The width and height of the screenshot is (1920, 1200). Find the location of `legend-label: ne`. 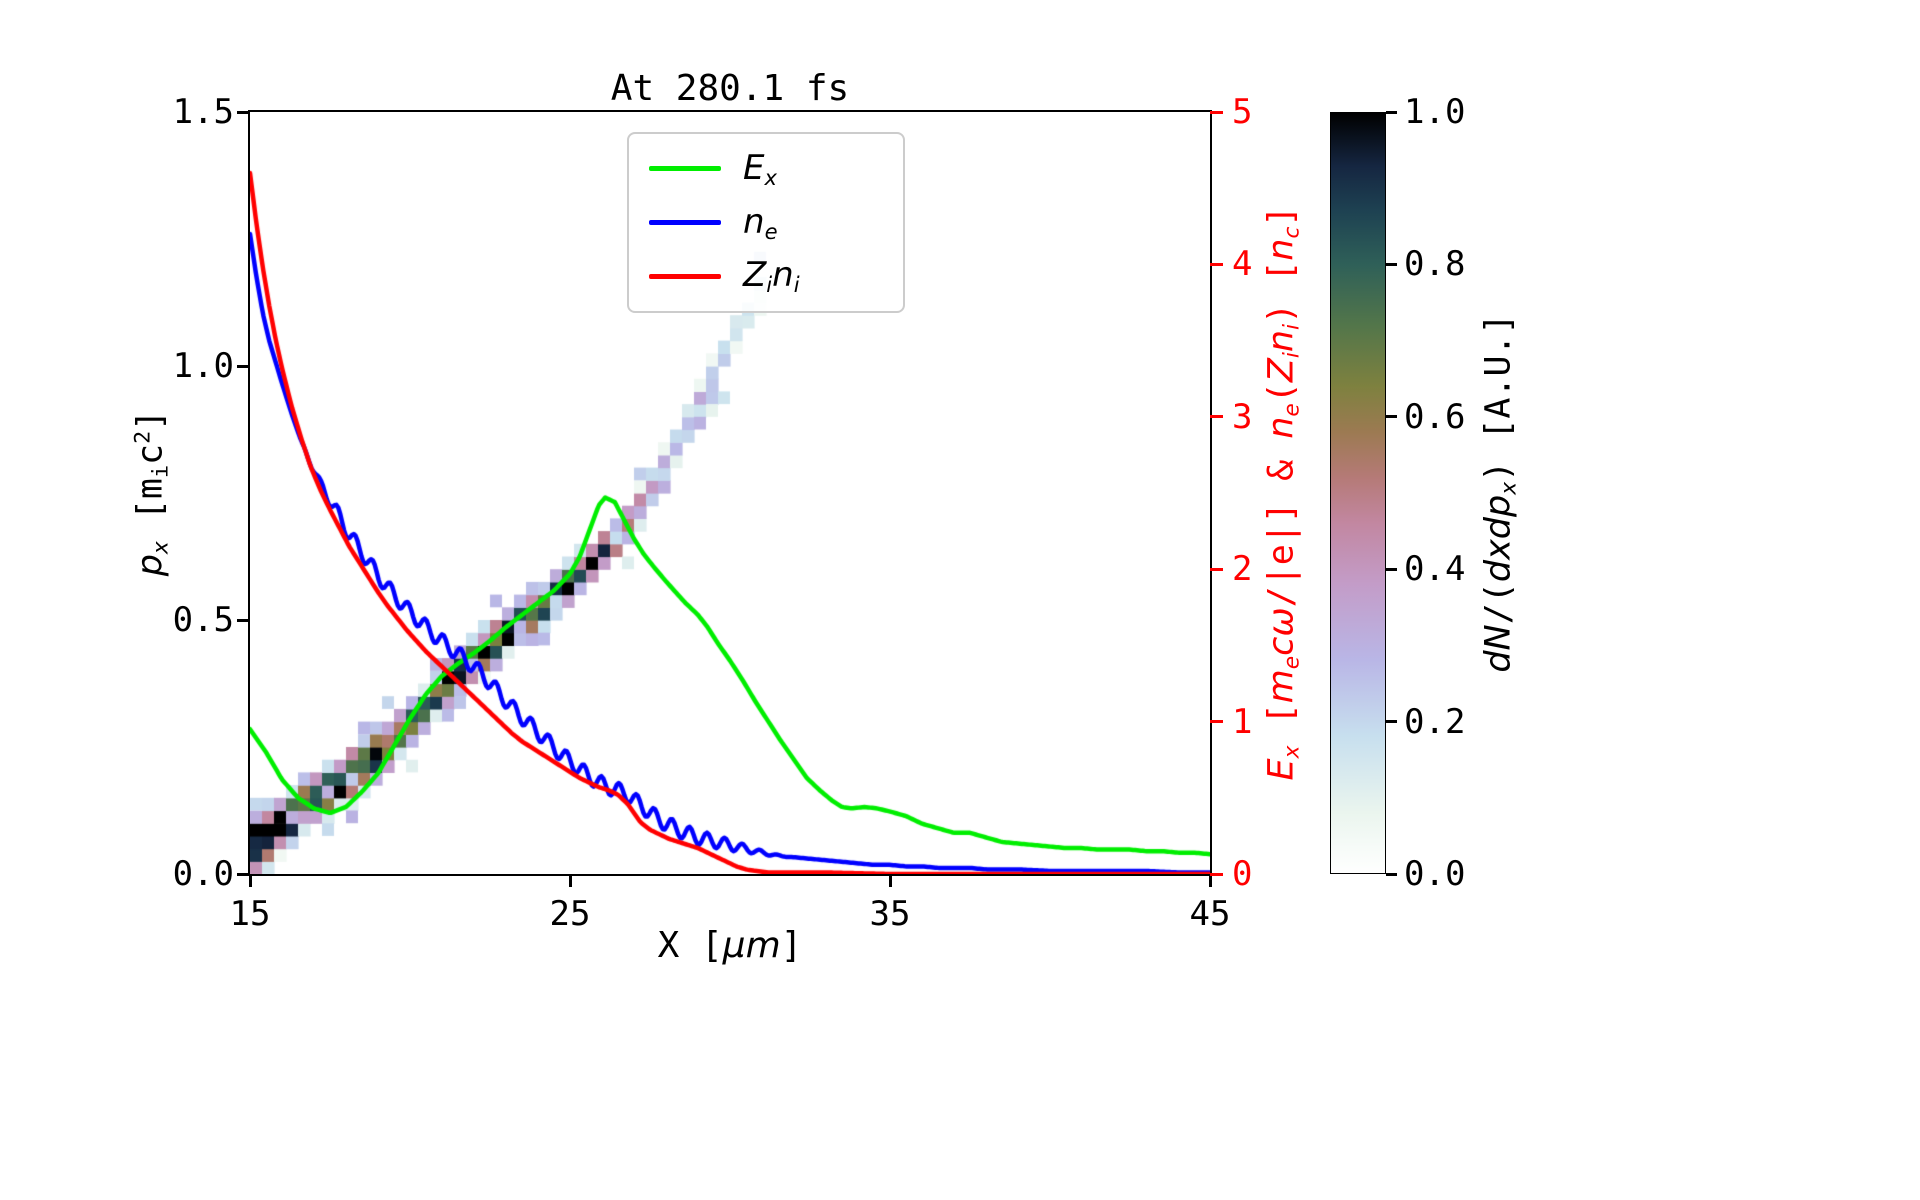

legend-label: ne is located at coordinates (760, 222).